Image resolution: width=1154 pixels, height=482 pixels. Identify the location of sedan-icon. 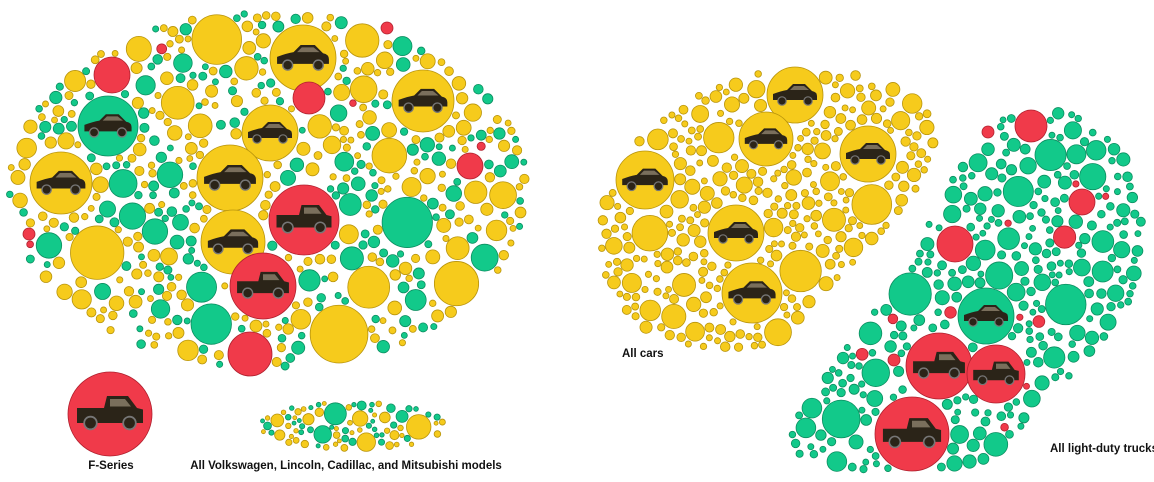
(795, 95).